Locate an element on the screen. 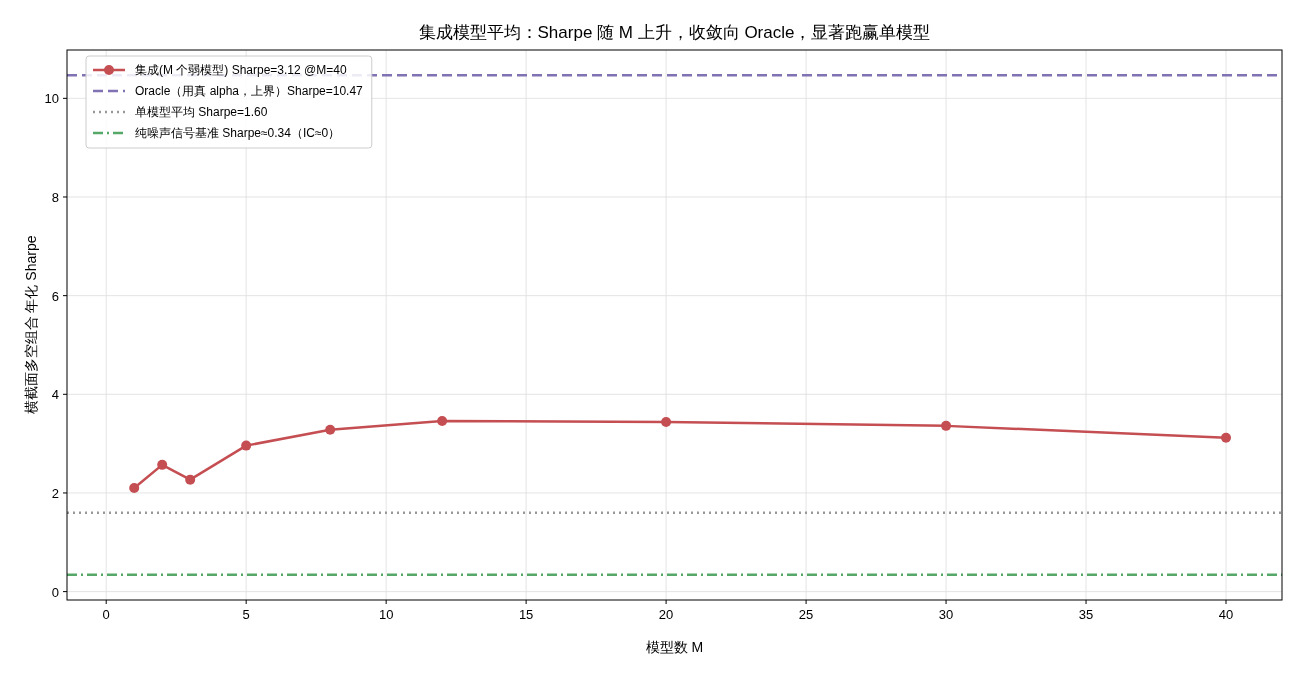  y-tick-label: 4 is located at coordinates (55, 395).